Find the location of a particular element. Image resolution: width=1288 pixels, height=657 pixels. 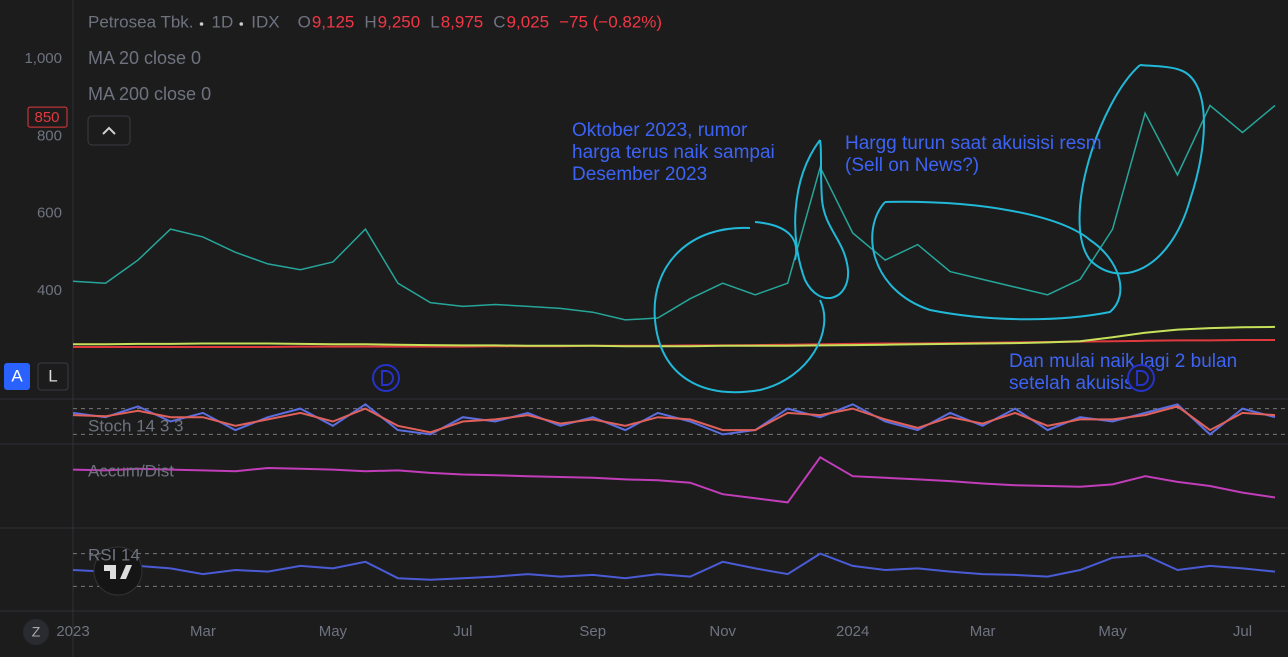

log-scale-button is located at coordinates (53, 376).